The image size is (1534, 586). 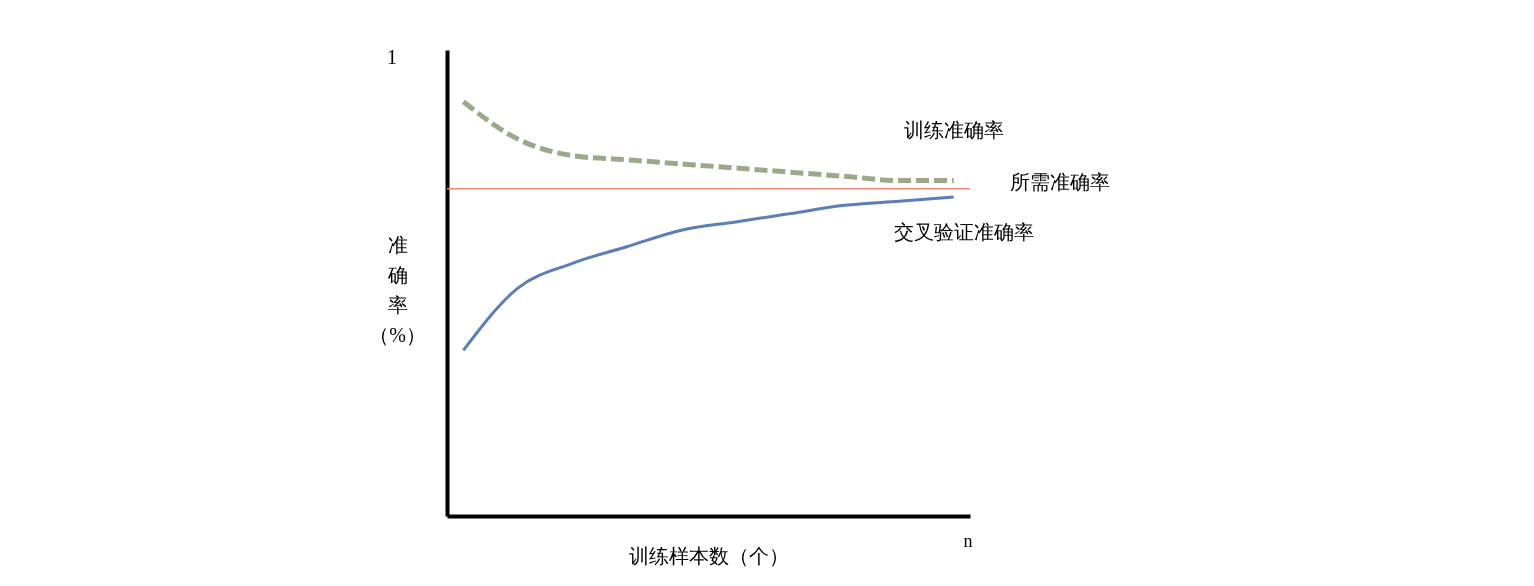 What do you see at coordinates (953, 130) in the screenshot?
I see `series-label: 训练准确率` at bounding box center [953, 130].